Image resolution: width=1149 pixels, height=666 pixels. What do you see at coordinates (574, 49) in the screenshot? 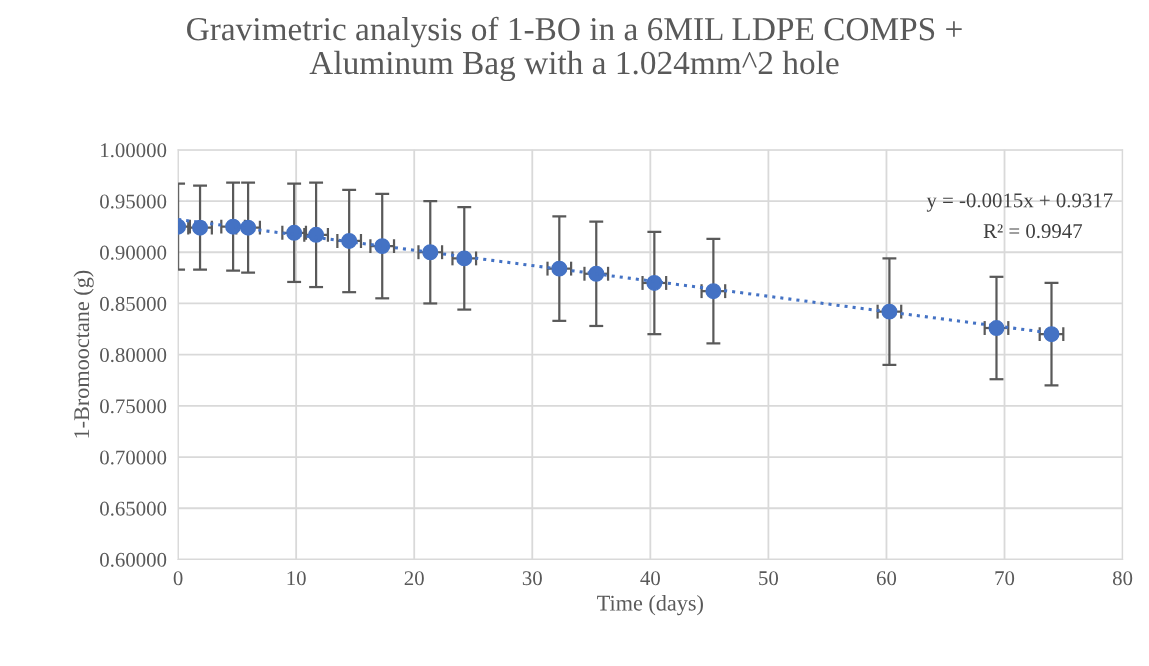
I see `chart-title: Gravimetric analysis of 1-BO in a 6MIL LDPE COMPS + Aluminum Bag with a 1.024mm^2 hole` at bounding box center [574, 49].